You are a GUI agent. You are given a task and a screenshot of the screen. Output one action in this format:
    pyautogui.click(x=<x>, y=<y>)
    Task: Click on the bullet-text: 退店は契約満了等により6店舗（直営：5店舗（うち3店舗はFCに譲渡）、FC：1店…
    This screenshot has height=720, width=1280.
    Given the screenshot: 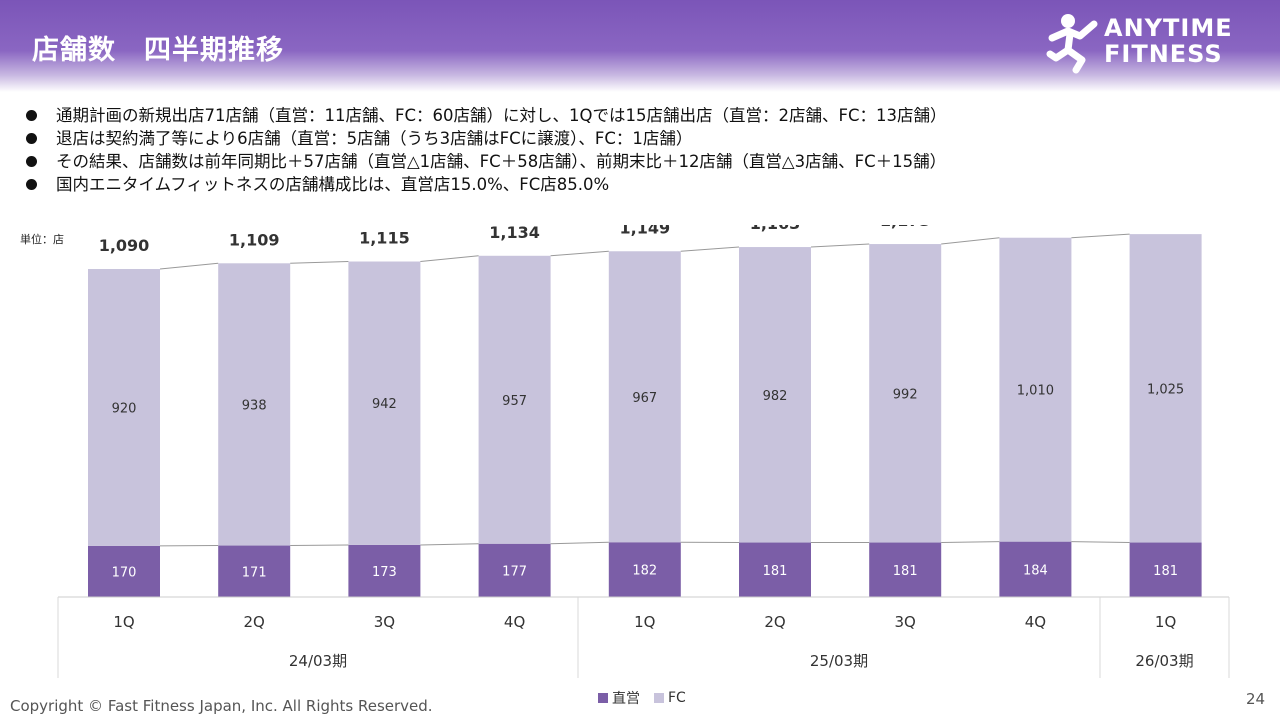 What is the action you would take?
    pyautogui.click(x=374, y=138)
    